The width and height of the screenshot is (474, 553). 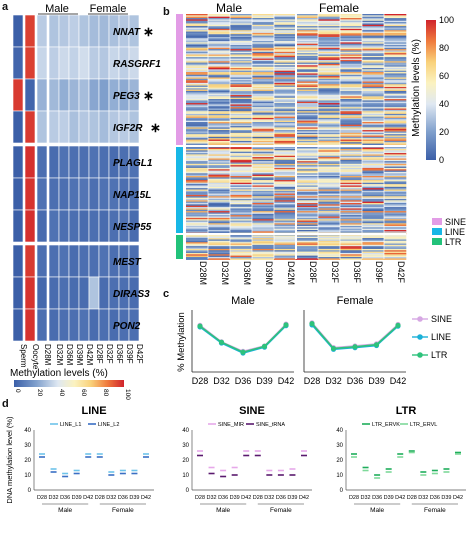 I want to click on heatmap-a-column-label: D39M, so click(x=79, y=355).